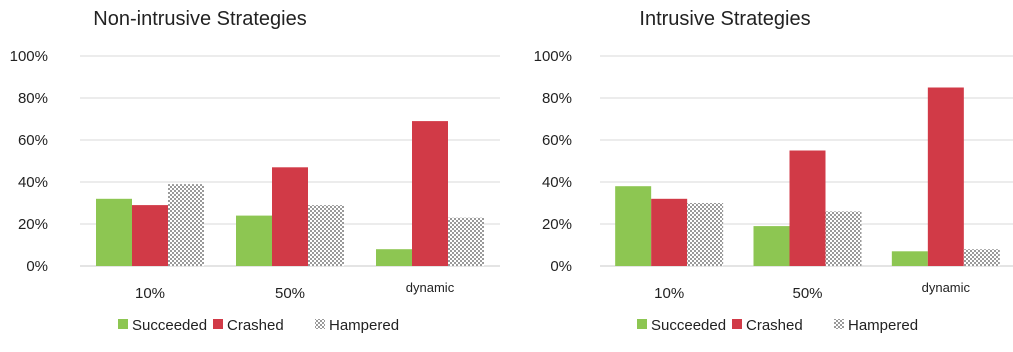 This screenshot has width=1013, height=352. What do you see at coordinates (199, 19) in the screenshot?
I see `chart-title: Non-intrusive Strategies` at bounding box center [199, 19].